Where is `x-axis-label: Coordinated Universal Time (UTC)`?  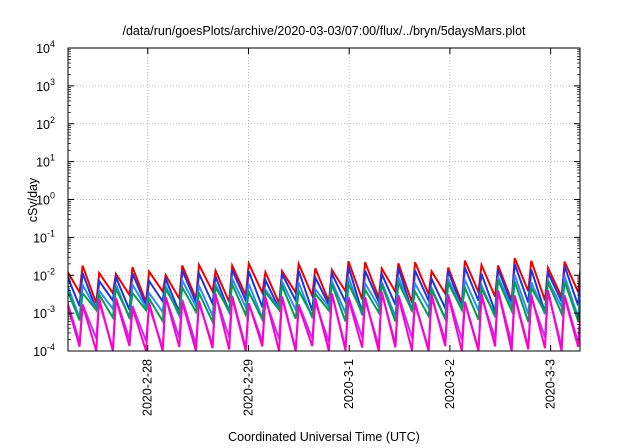
x-axis-label: Coordinated Universal Time (UTC) is located at coordinates (324, 437).